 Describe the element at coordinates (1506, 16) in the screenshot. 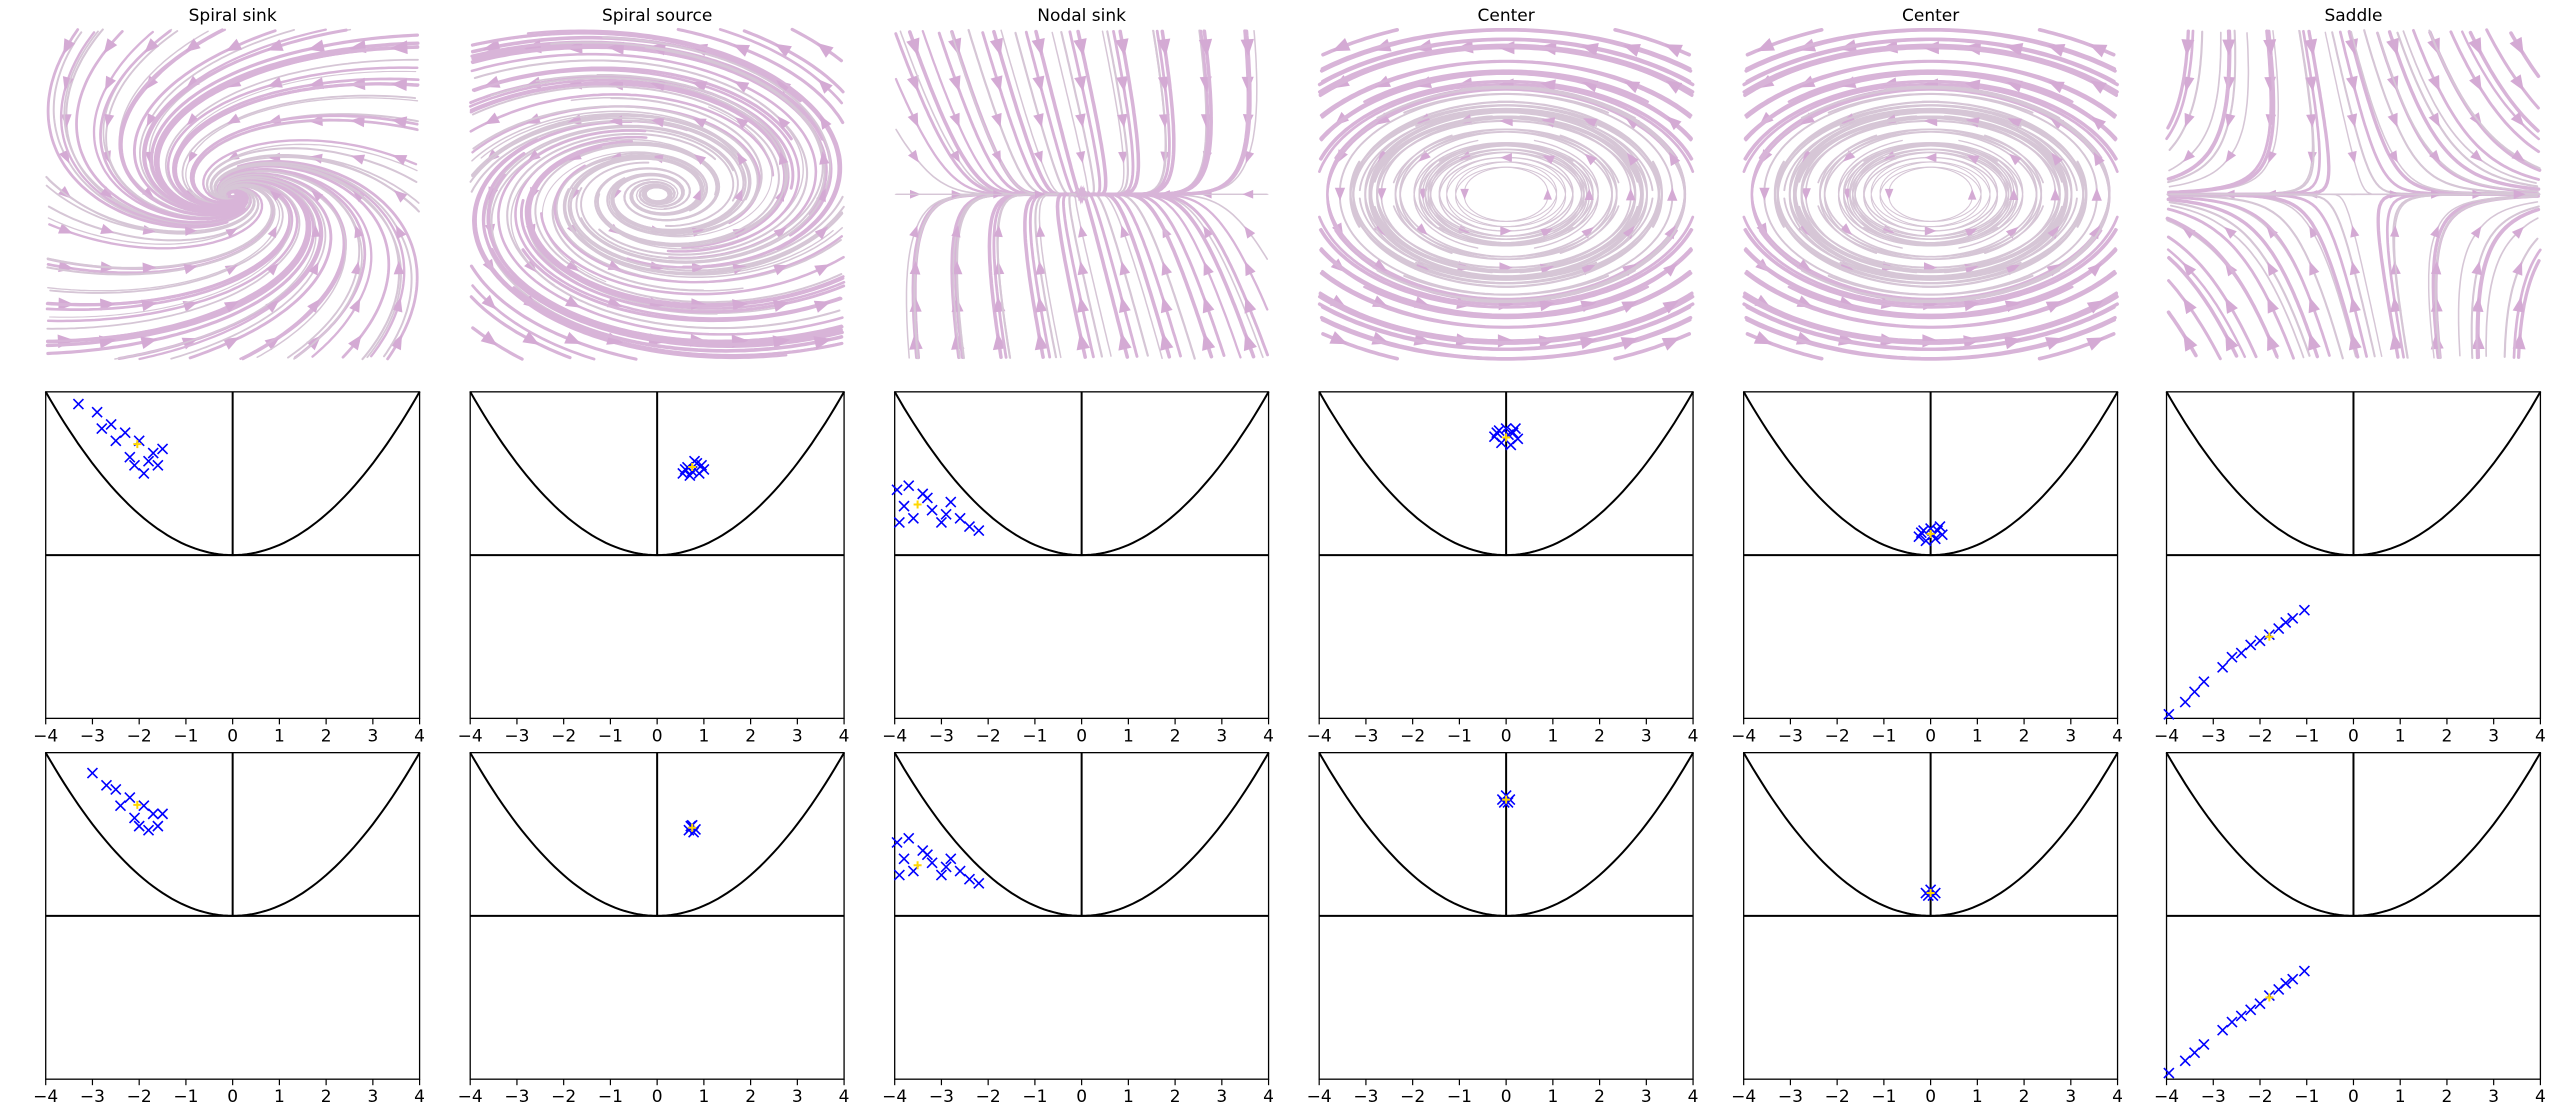

I see `column-title: Center` at that location.